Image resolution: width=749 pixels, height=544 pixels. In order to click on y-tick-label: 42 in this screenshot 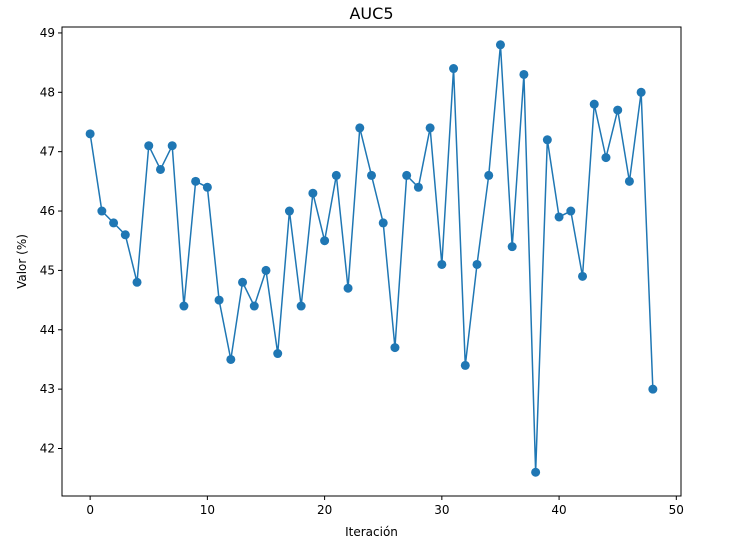, I will do `click(47, 449)`.